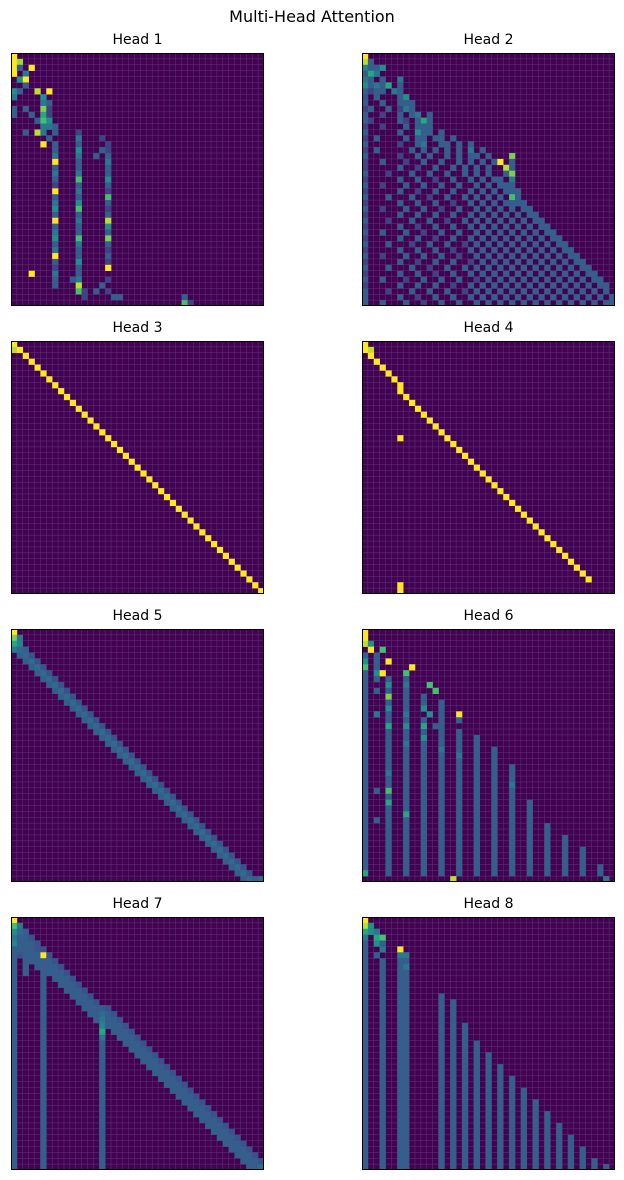 The image size is (624, 1180). Describe the element at coordinates (488, 179) in the screenshot. I see `heatmap-svg` at that location.